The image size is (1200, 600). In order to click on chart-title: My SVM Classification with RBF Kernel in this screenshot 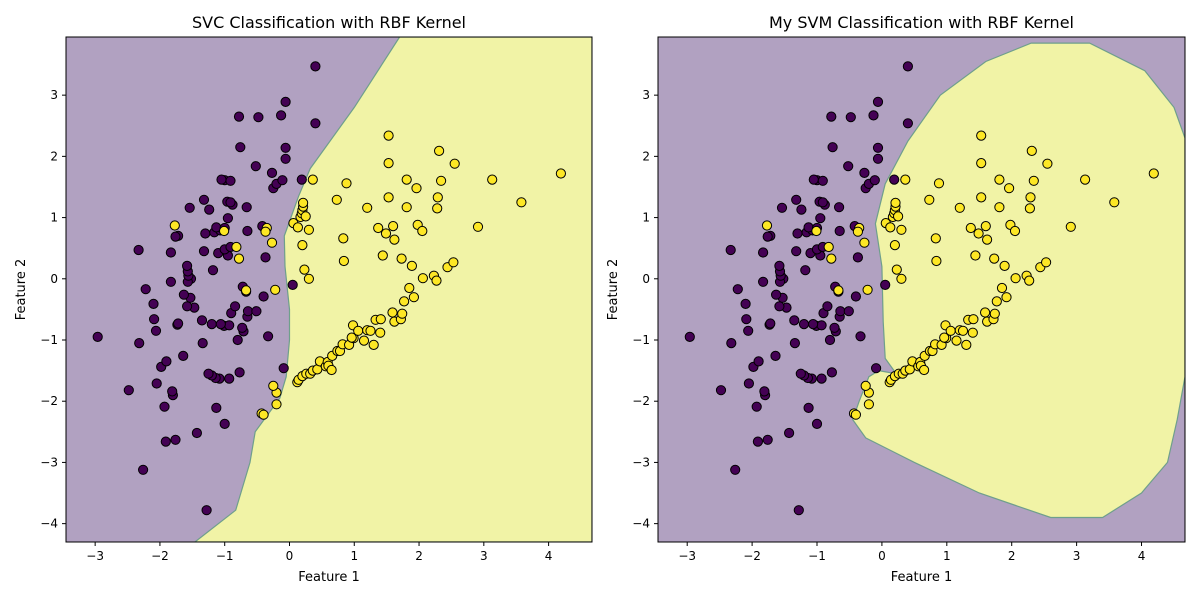, I will do `click(921, 22)`.